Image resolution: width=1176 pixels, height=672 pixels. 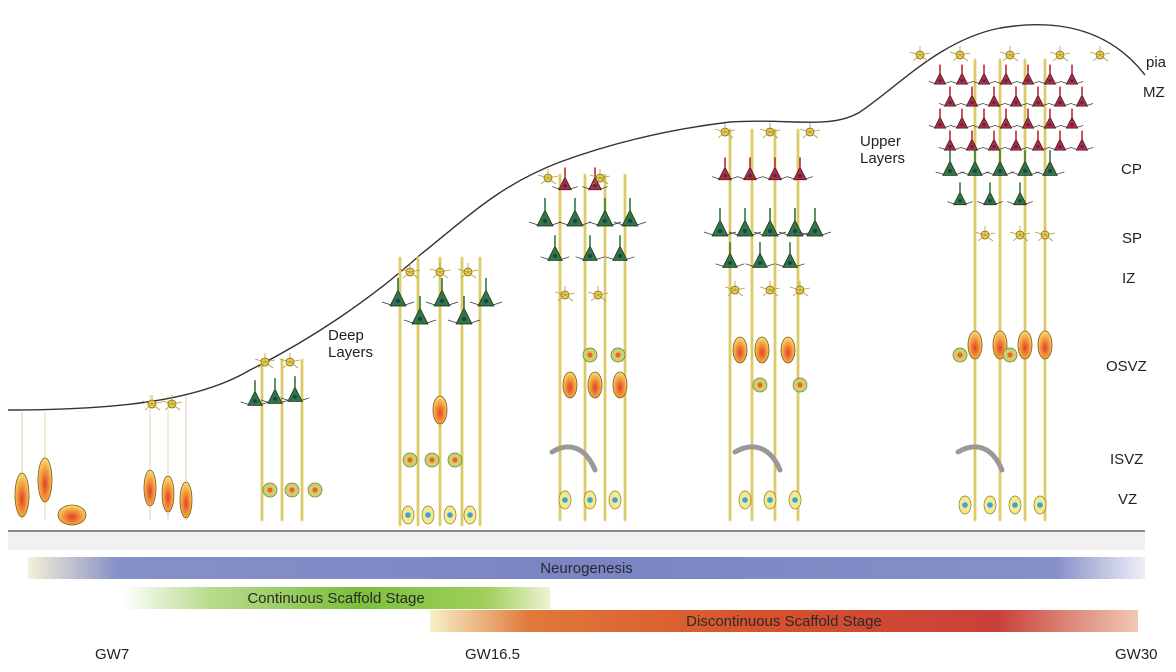 I want to click on dividing-cell, so click(x=72, y=515).